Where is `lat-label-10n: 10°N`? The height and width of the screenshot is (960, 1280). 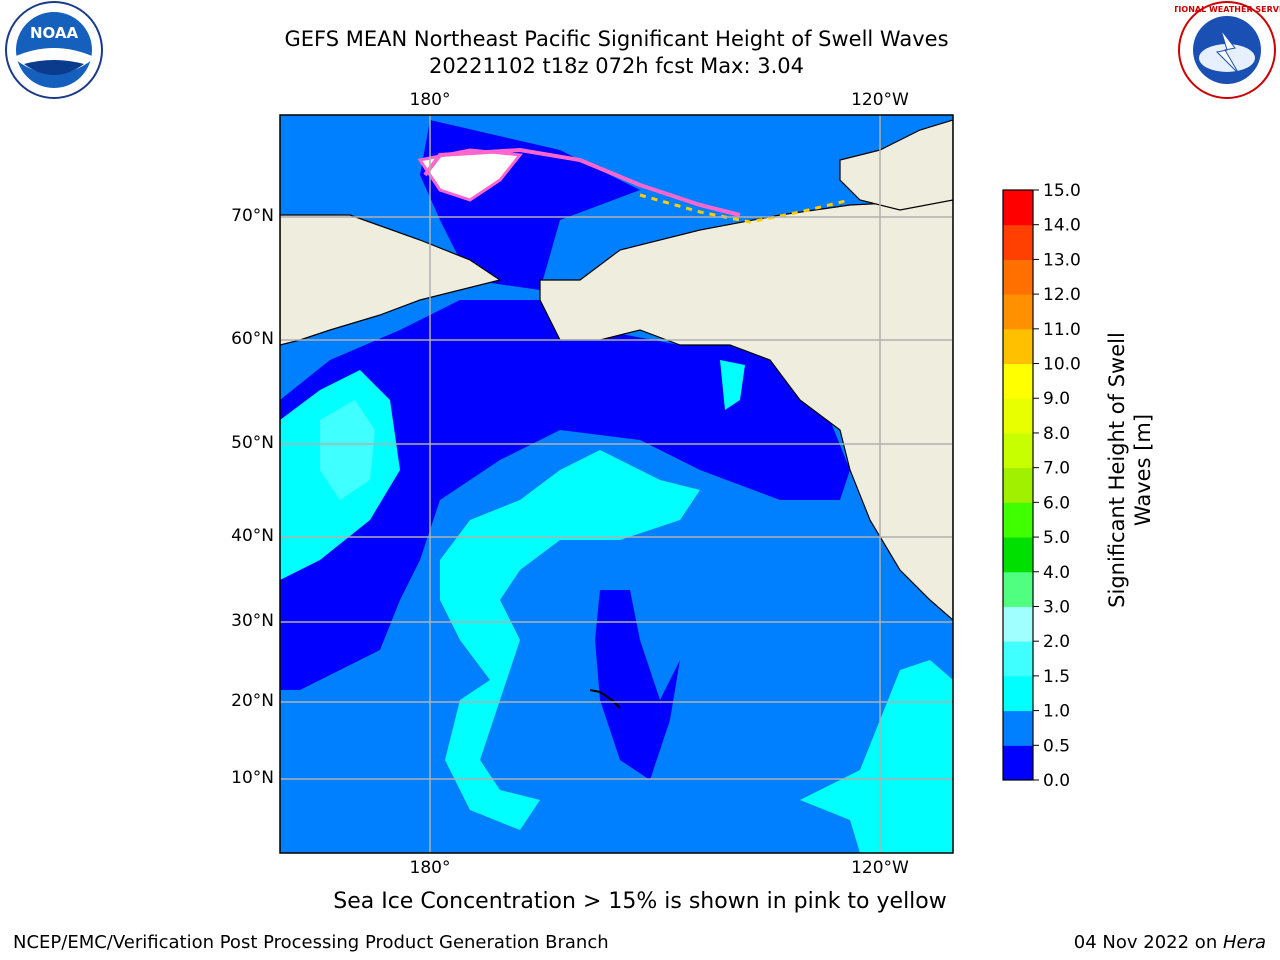 lat-label-10n: 10°N is located at coordinates (252, 778).